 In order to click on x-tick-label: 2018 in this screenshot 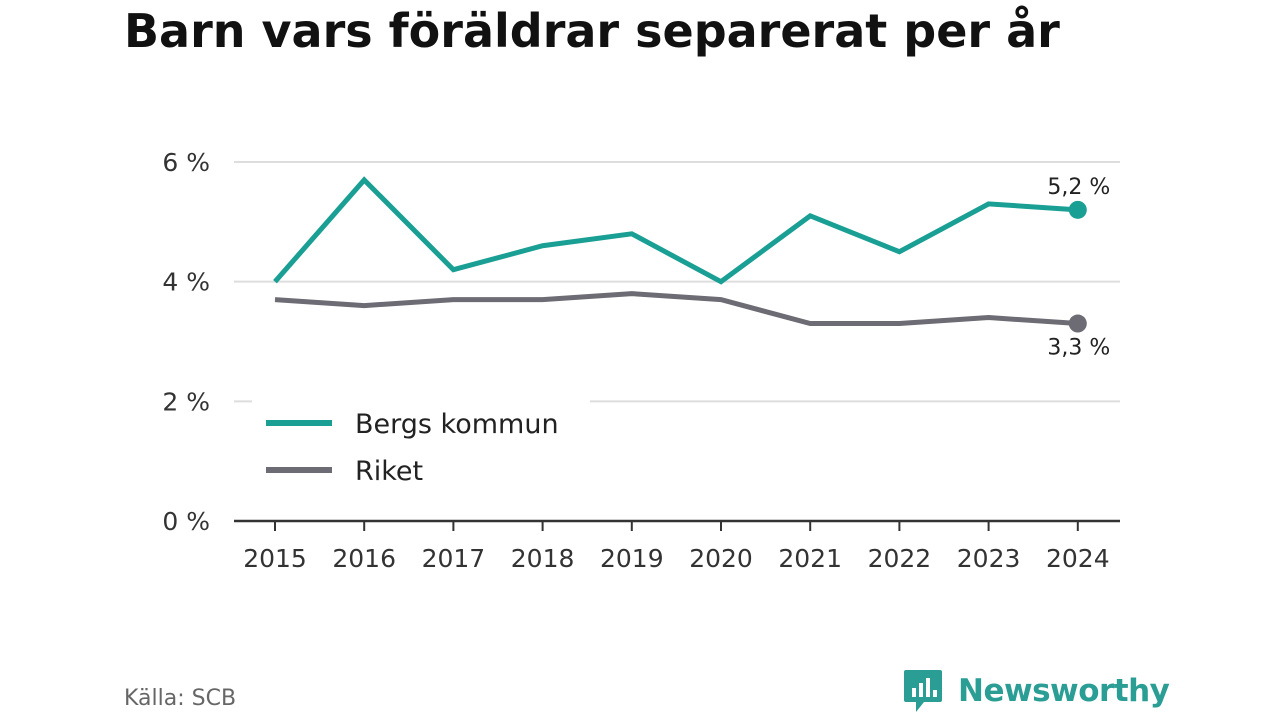, I will do `click(543, 558)`.